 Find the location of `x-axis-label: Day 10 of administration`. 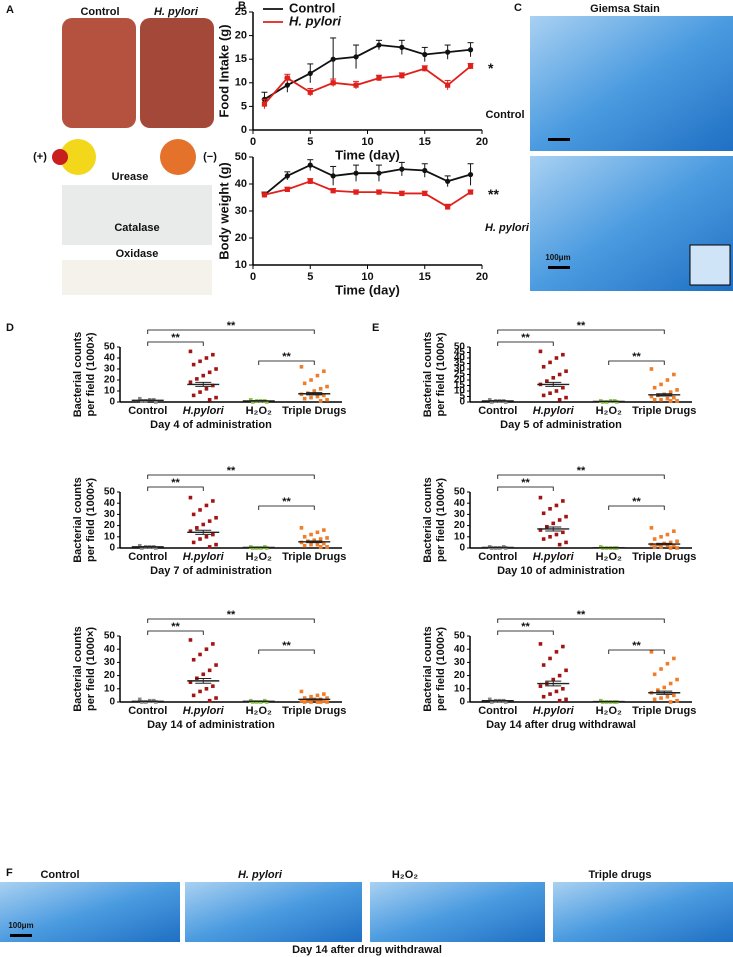

x-axis-label: Day 10 of administration is located at coordinates (561, 571).